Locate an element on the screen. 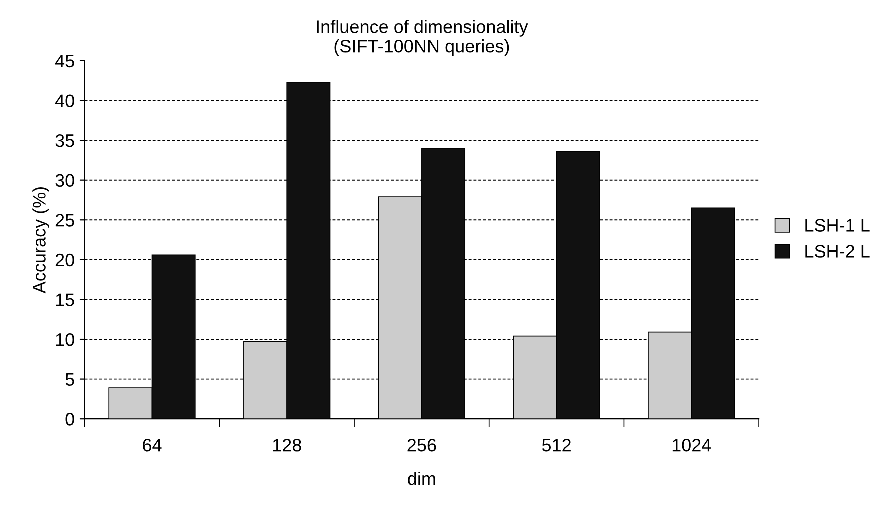 The height and width of the screenshot is (508, 893). y-axis-title: Accuracy (%) is located at coordinates (41, 240).